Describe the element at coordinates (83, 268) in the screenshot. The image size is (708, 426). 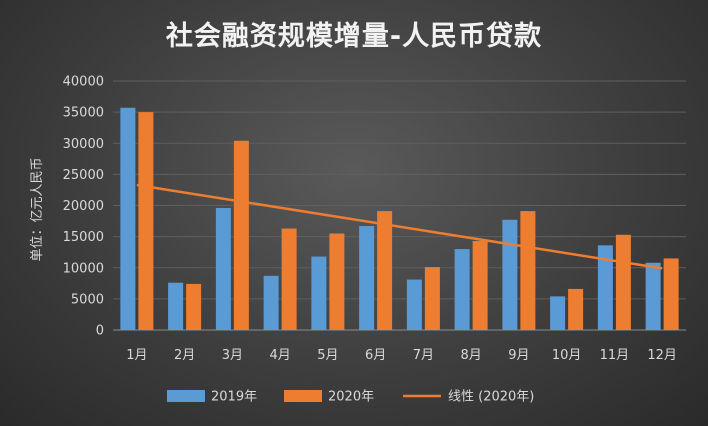
I see `y-tick-label: 10000` at that location.